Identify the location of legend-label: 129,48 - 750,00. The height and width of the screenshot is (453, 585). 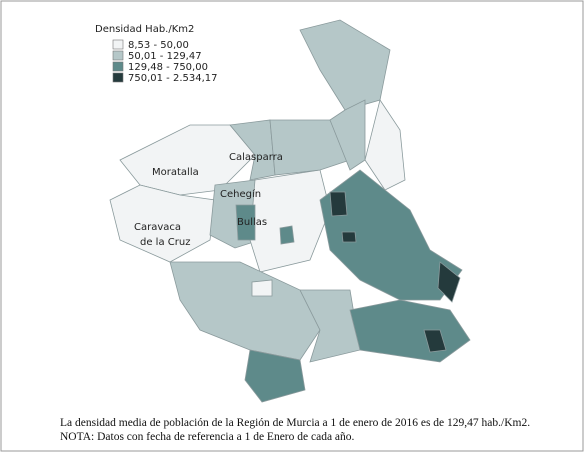
(168, 67).